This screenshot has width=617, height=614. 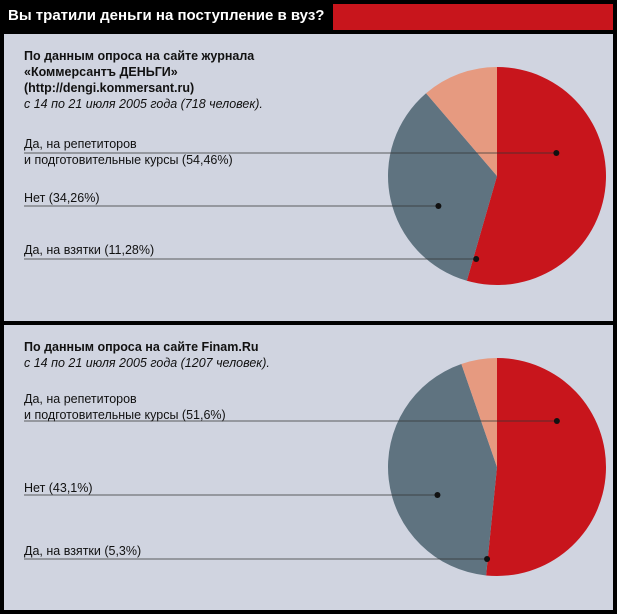 I want to click on source-line: (http://dengi.kommersant.ru), so click(x=109, y=88).